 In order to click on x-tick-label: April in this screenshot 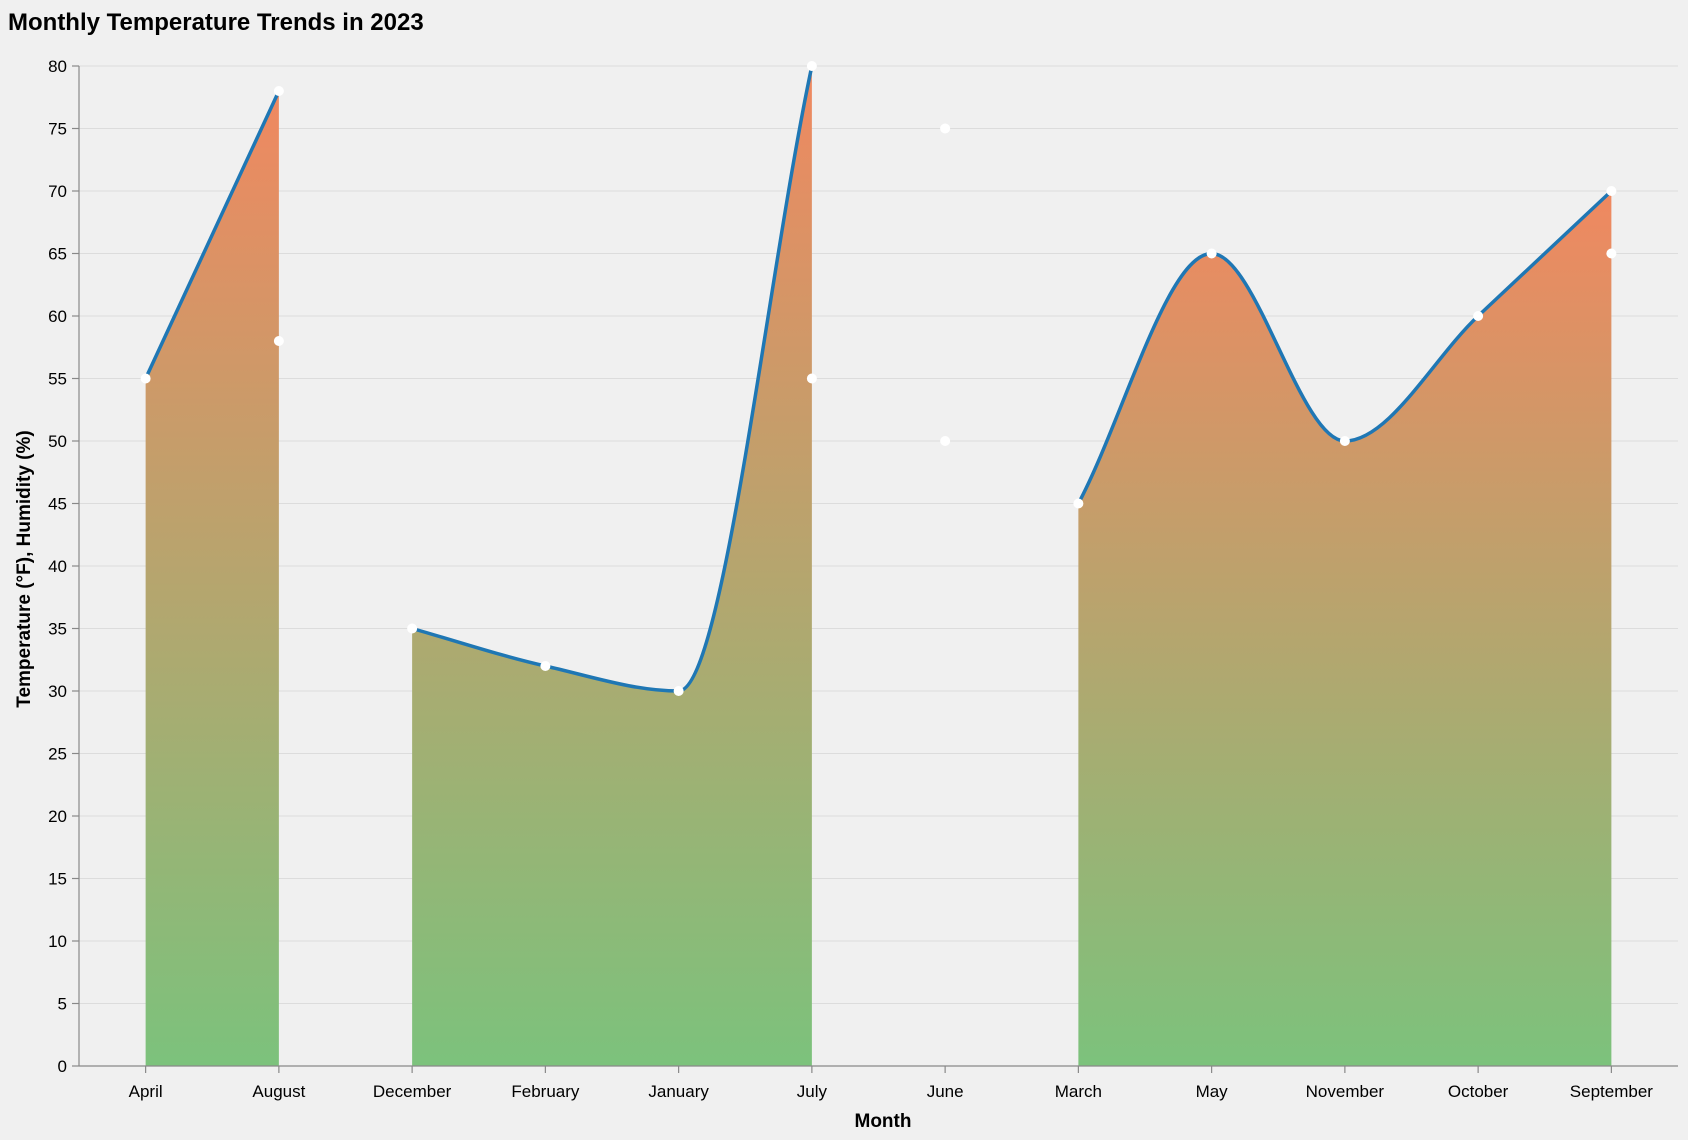, I will do `click(146, 1091)`.